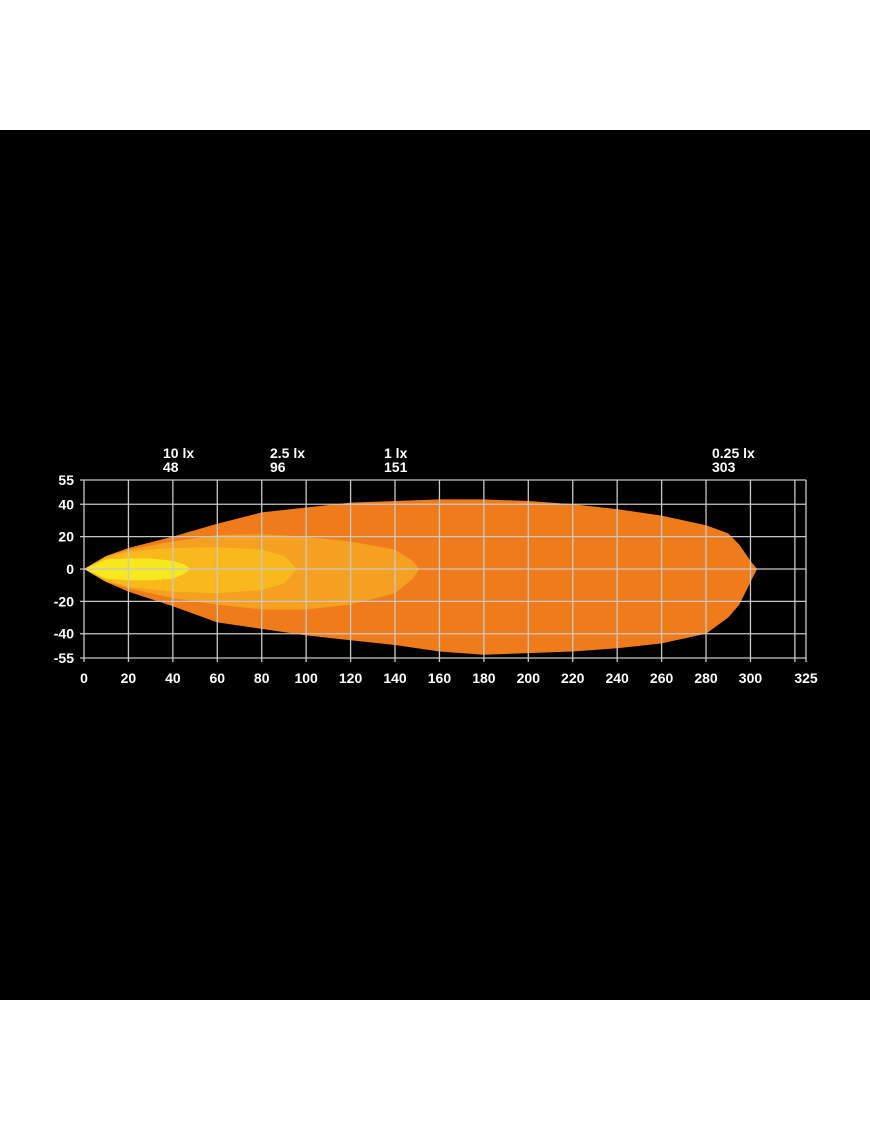 The height and width of the screenshot is (1131, 870). Describe the element at coordinates (173, 678) in the screenshot. I see `x-tick-label: 40` at that location.